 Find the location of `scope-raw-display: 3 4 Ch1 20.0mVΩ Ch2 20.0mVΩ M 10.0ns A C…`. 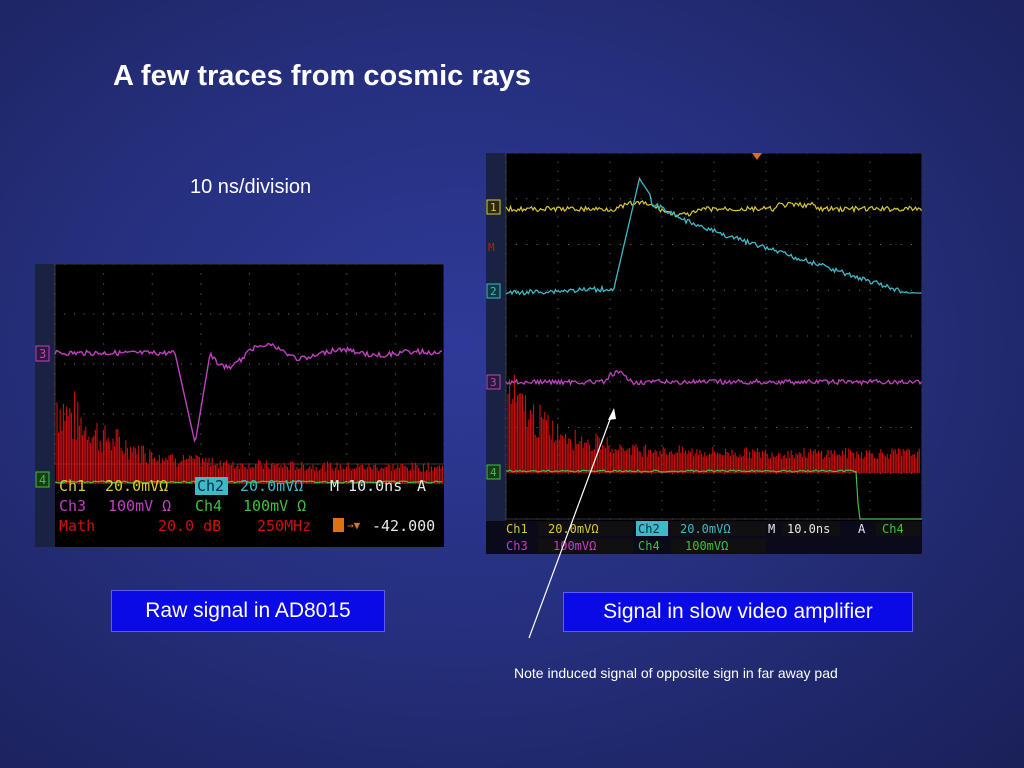

scope-raw-display: 3 4 Ch1 20.0mVΩ Ch2 20.0mVΩ M 10.0ns A C… is located at coordinates (239, 405).